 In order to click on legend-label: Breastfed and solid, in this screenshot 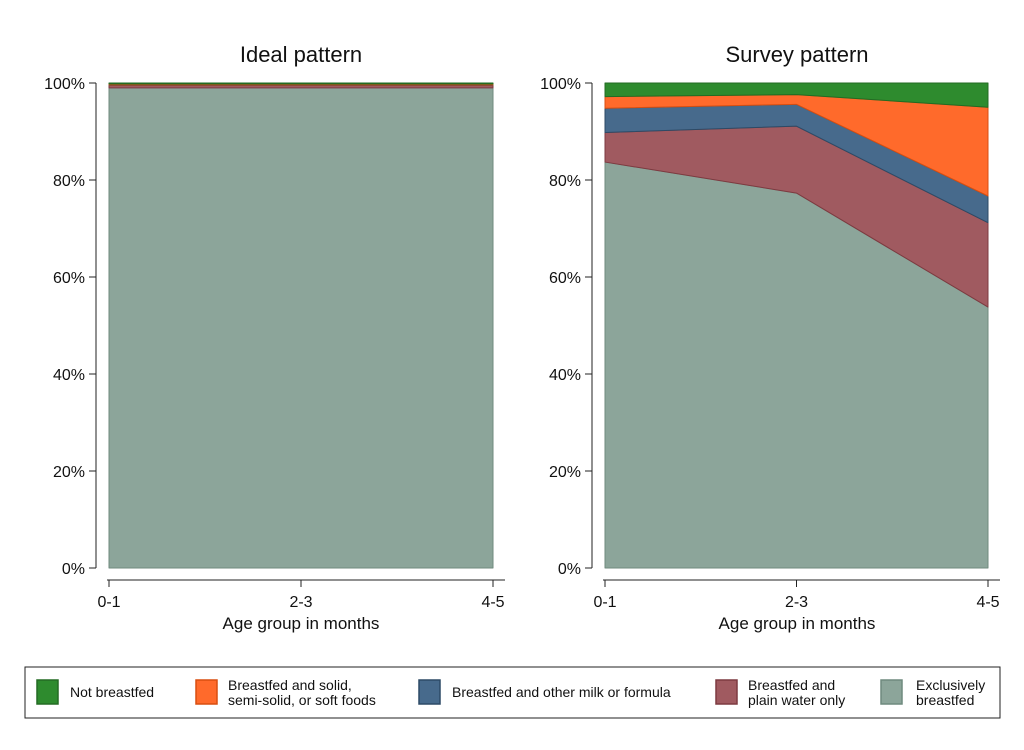, I will do `click(290, 685)`.